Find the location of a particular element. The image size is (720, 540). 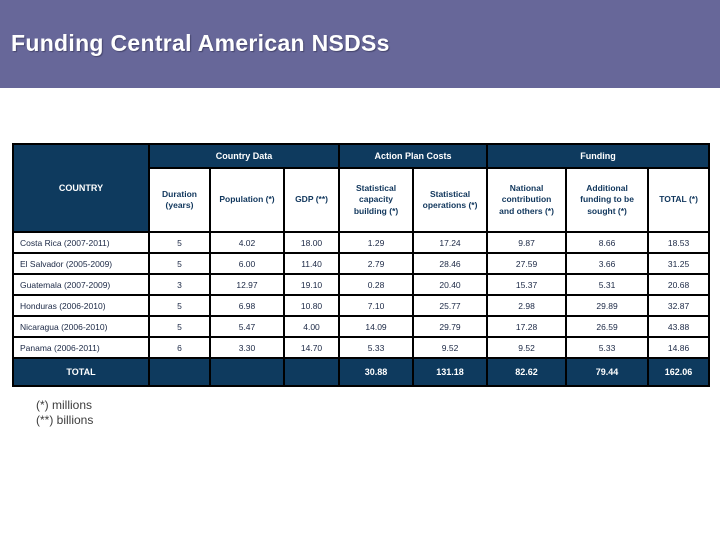

value-cell: 5.31 is located at coordinates (607, 284).